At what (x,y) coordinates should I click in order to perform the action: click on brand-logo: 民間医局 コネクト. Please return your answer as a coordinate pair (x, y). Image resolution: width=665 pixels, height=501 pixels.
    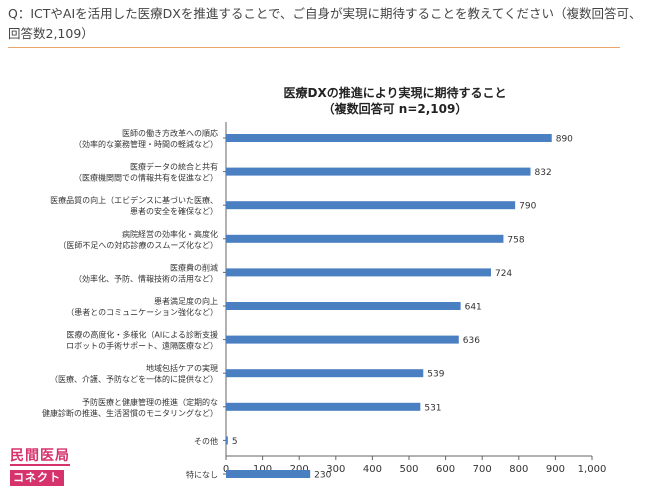
    Looking at the image, I should click on (43, 465).